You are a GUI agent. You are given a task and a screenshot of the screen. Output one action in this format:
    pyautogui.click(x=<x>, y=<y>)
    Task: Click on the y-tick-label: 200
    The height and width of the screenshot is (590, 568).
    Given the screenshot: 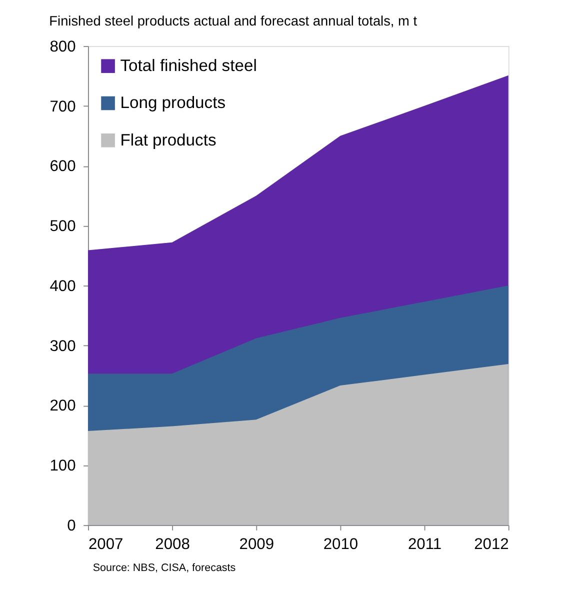 What is the action you would take?
    pyautogui.click(x=63, y=406)
    